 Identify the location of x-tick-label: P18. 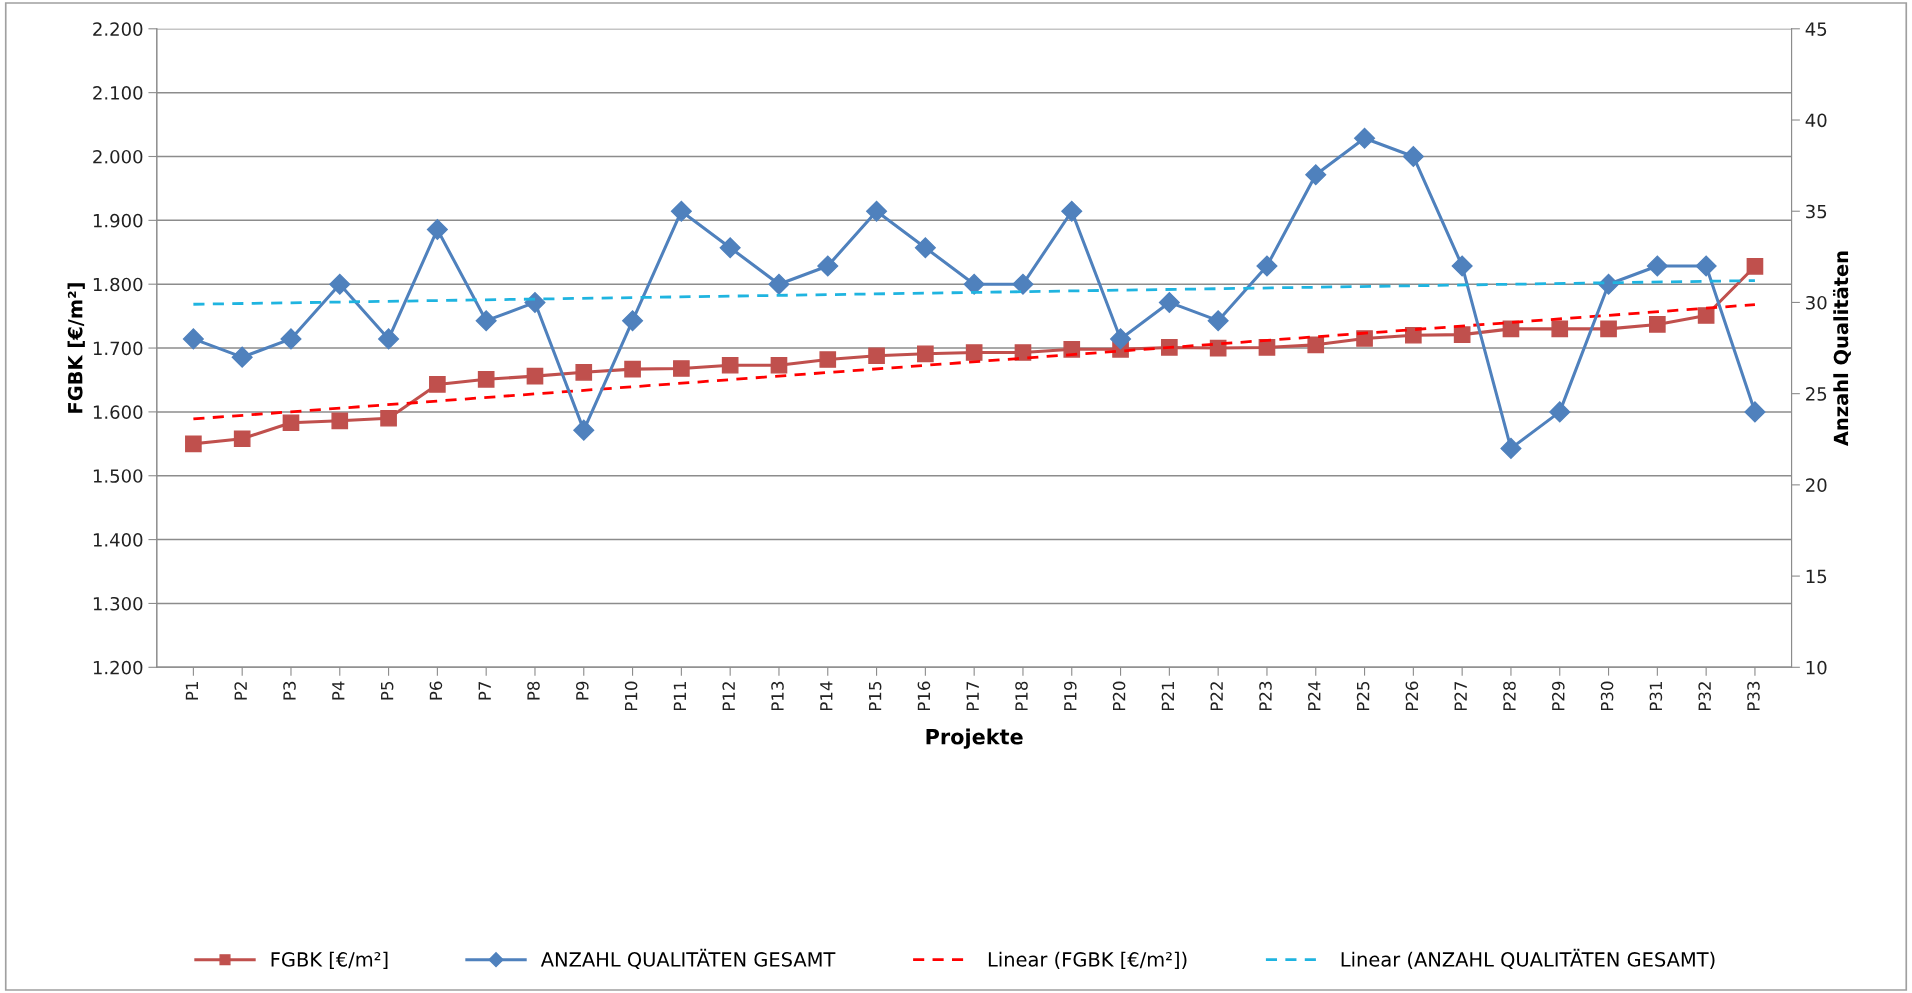
(1021, 696).